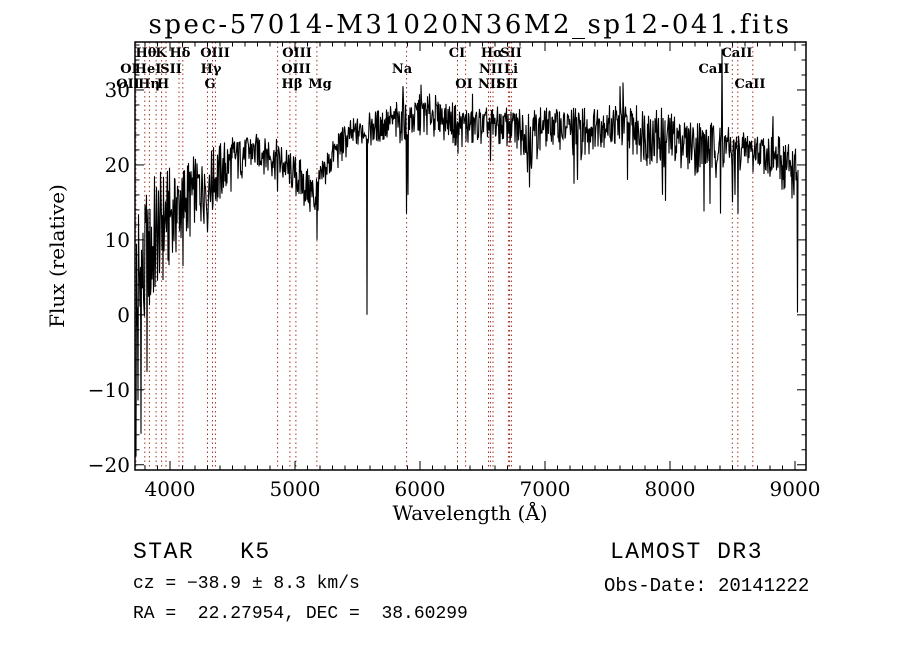  Describe the element at coordinates (292, 84) in the screenshot. I see `spectral-line-label: Hβ` at that location.